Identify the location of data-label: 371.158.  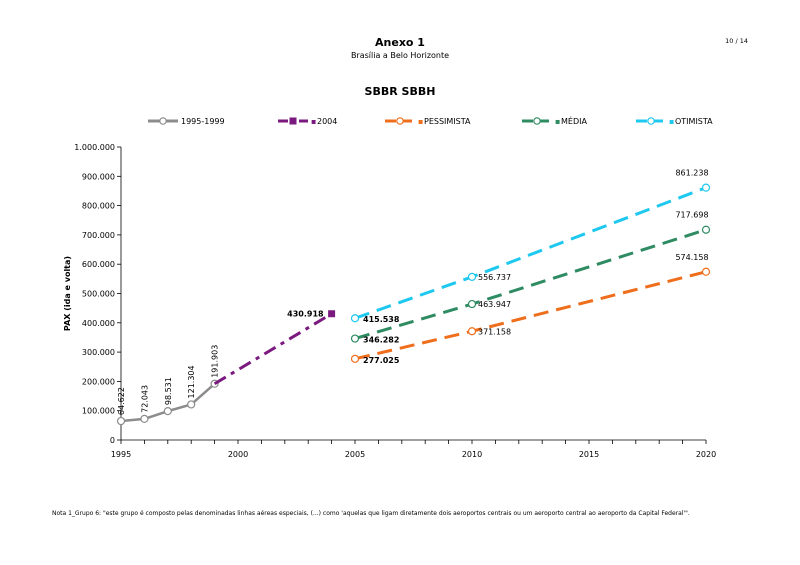
(494, 331).